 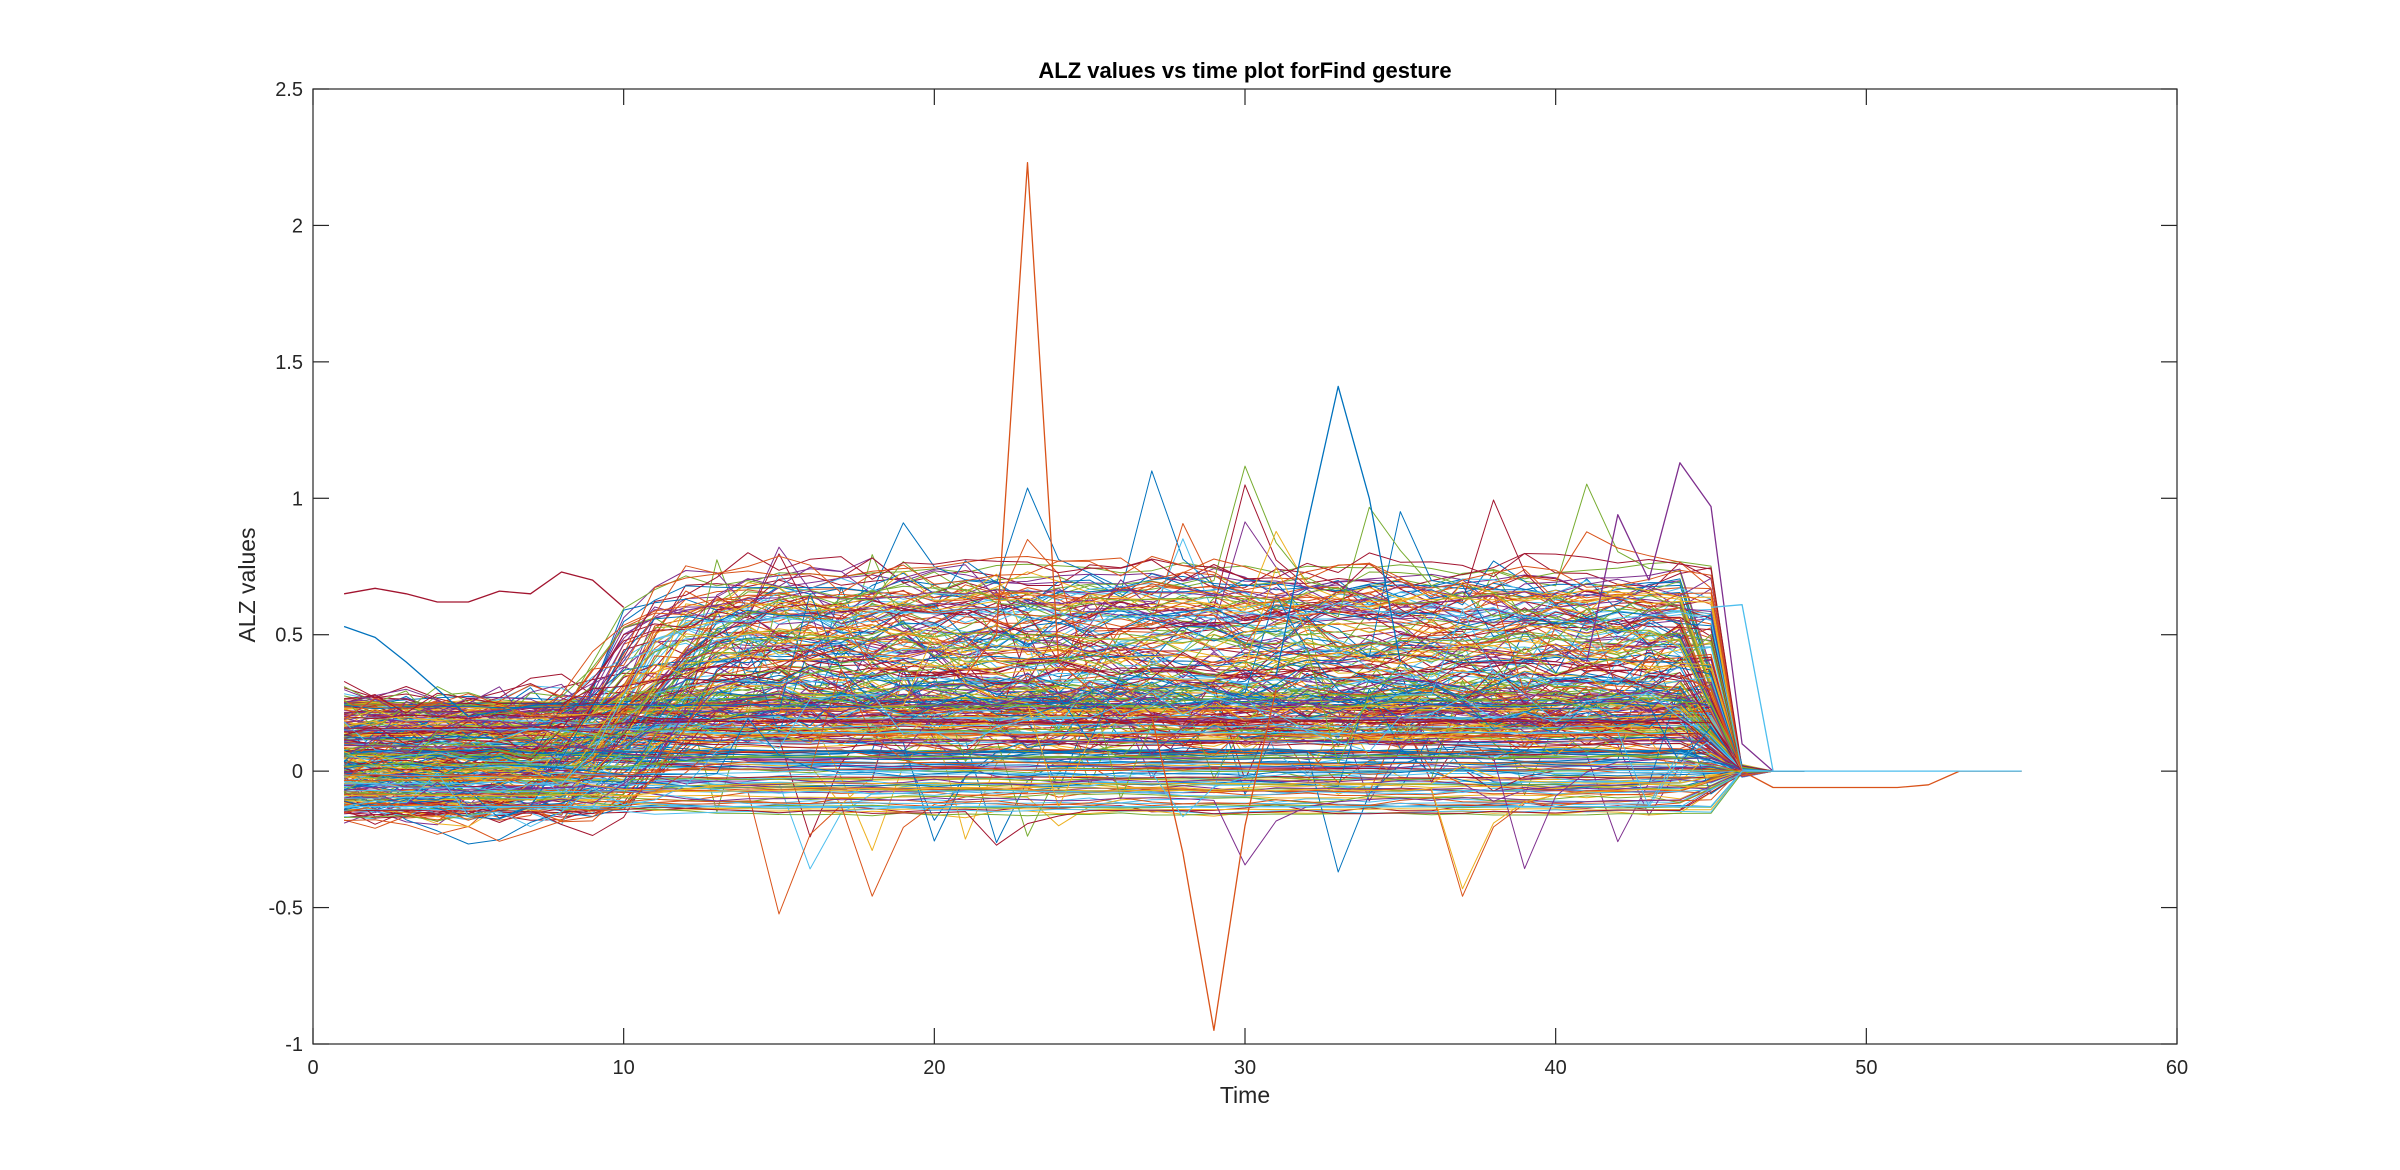 I want to click on y-tick-label: 1.5, so click(x=289, y=363).